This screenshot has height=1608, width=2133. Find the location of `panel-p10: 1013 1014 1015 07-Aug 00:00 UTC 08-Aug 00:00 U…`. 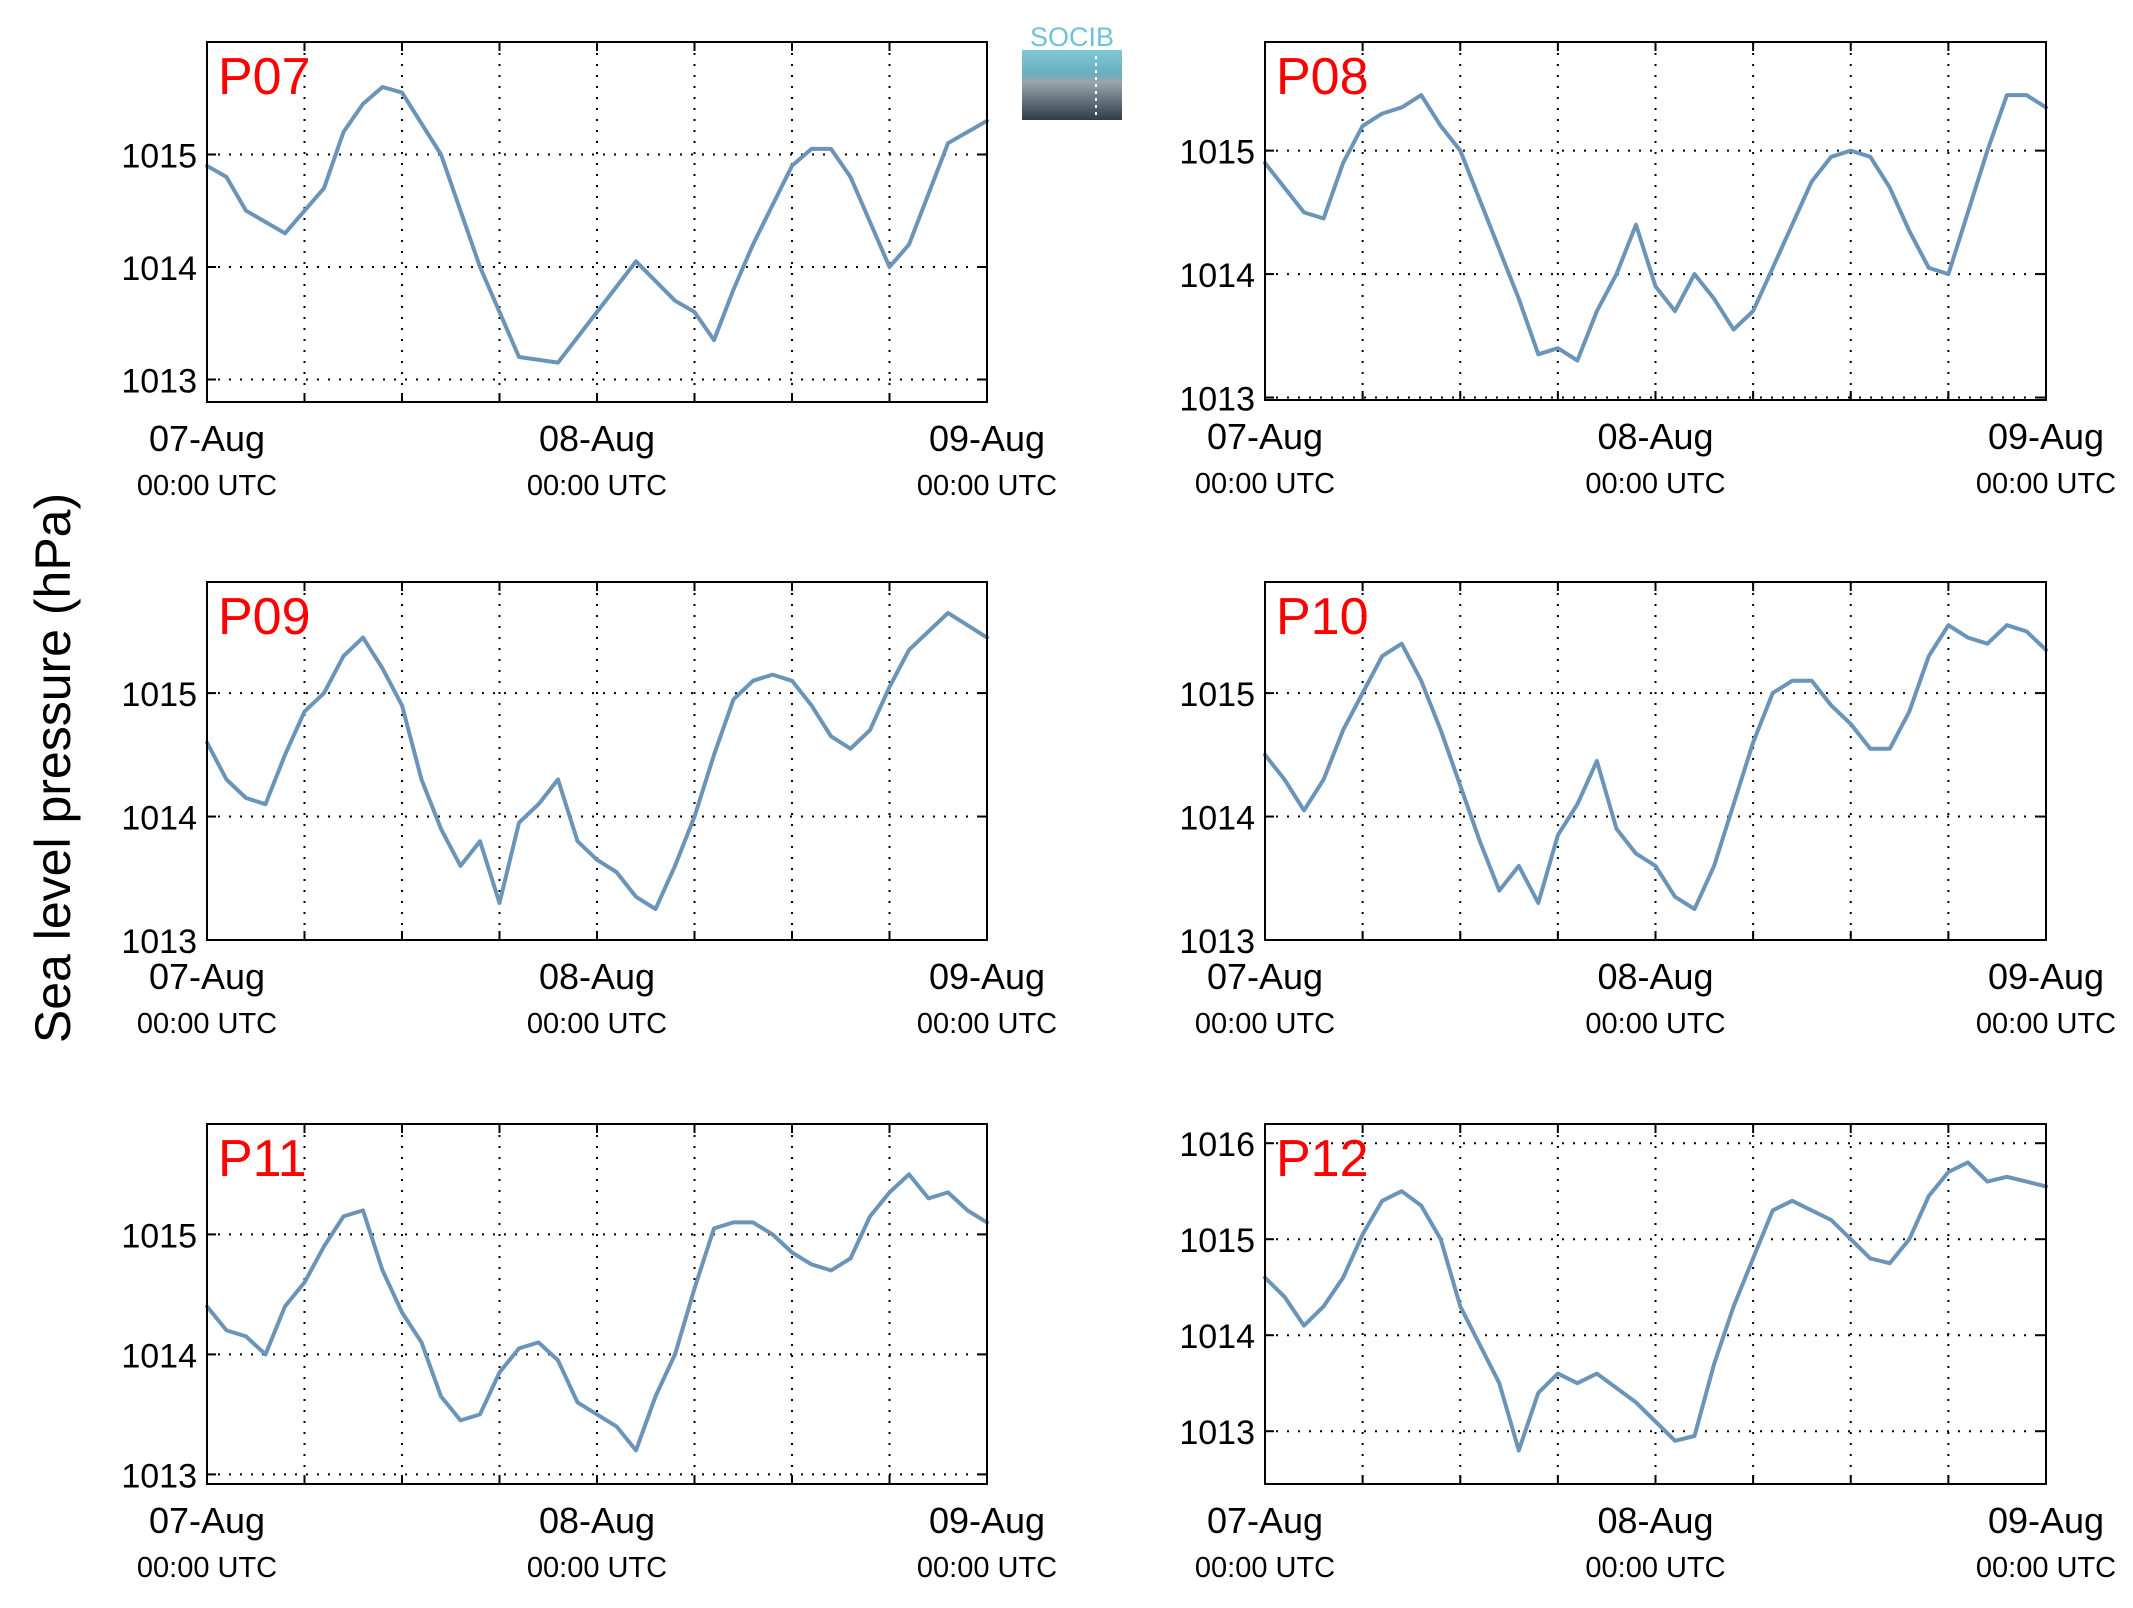

panel-p10: 1013 1014 1015 07-Aug 00:00 UTC 08-Aug 00:00 U… is located at coordinates (1647, 810).